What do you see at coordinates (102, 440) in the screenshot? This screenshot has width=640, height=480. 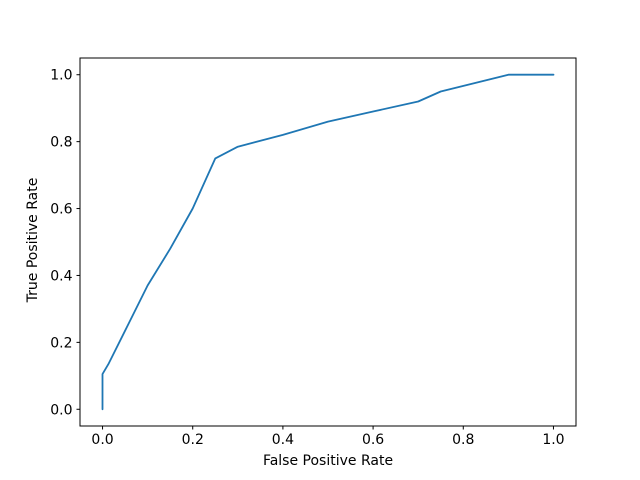 I see `x-tick-label: 0.0` at bounding box center [102, 440].